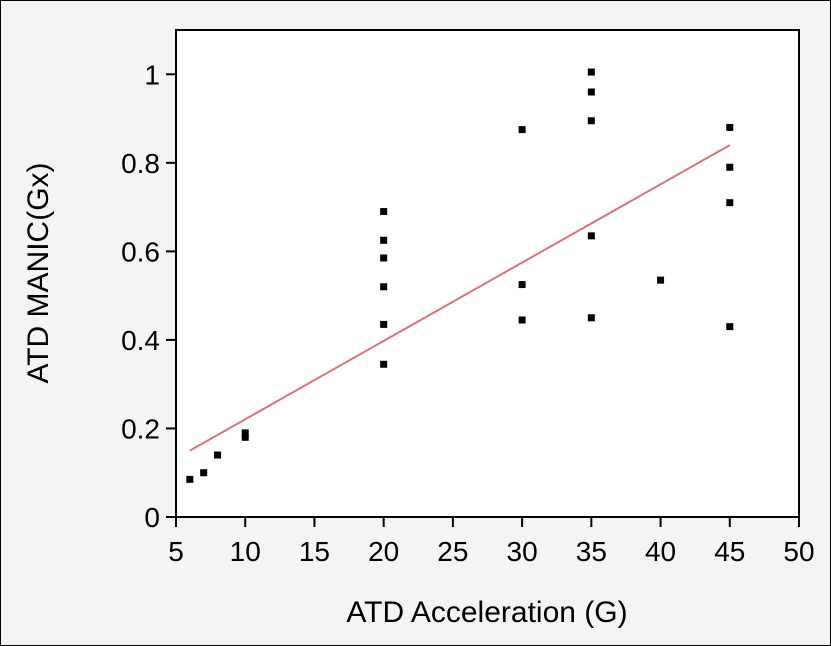  What do you see at coordinates (452, 551) in the screenshot?
I see `x-tick-label: 25` at bounding box center [452, 551].